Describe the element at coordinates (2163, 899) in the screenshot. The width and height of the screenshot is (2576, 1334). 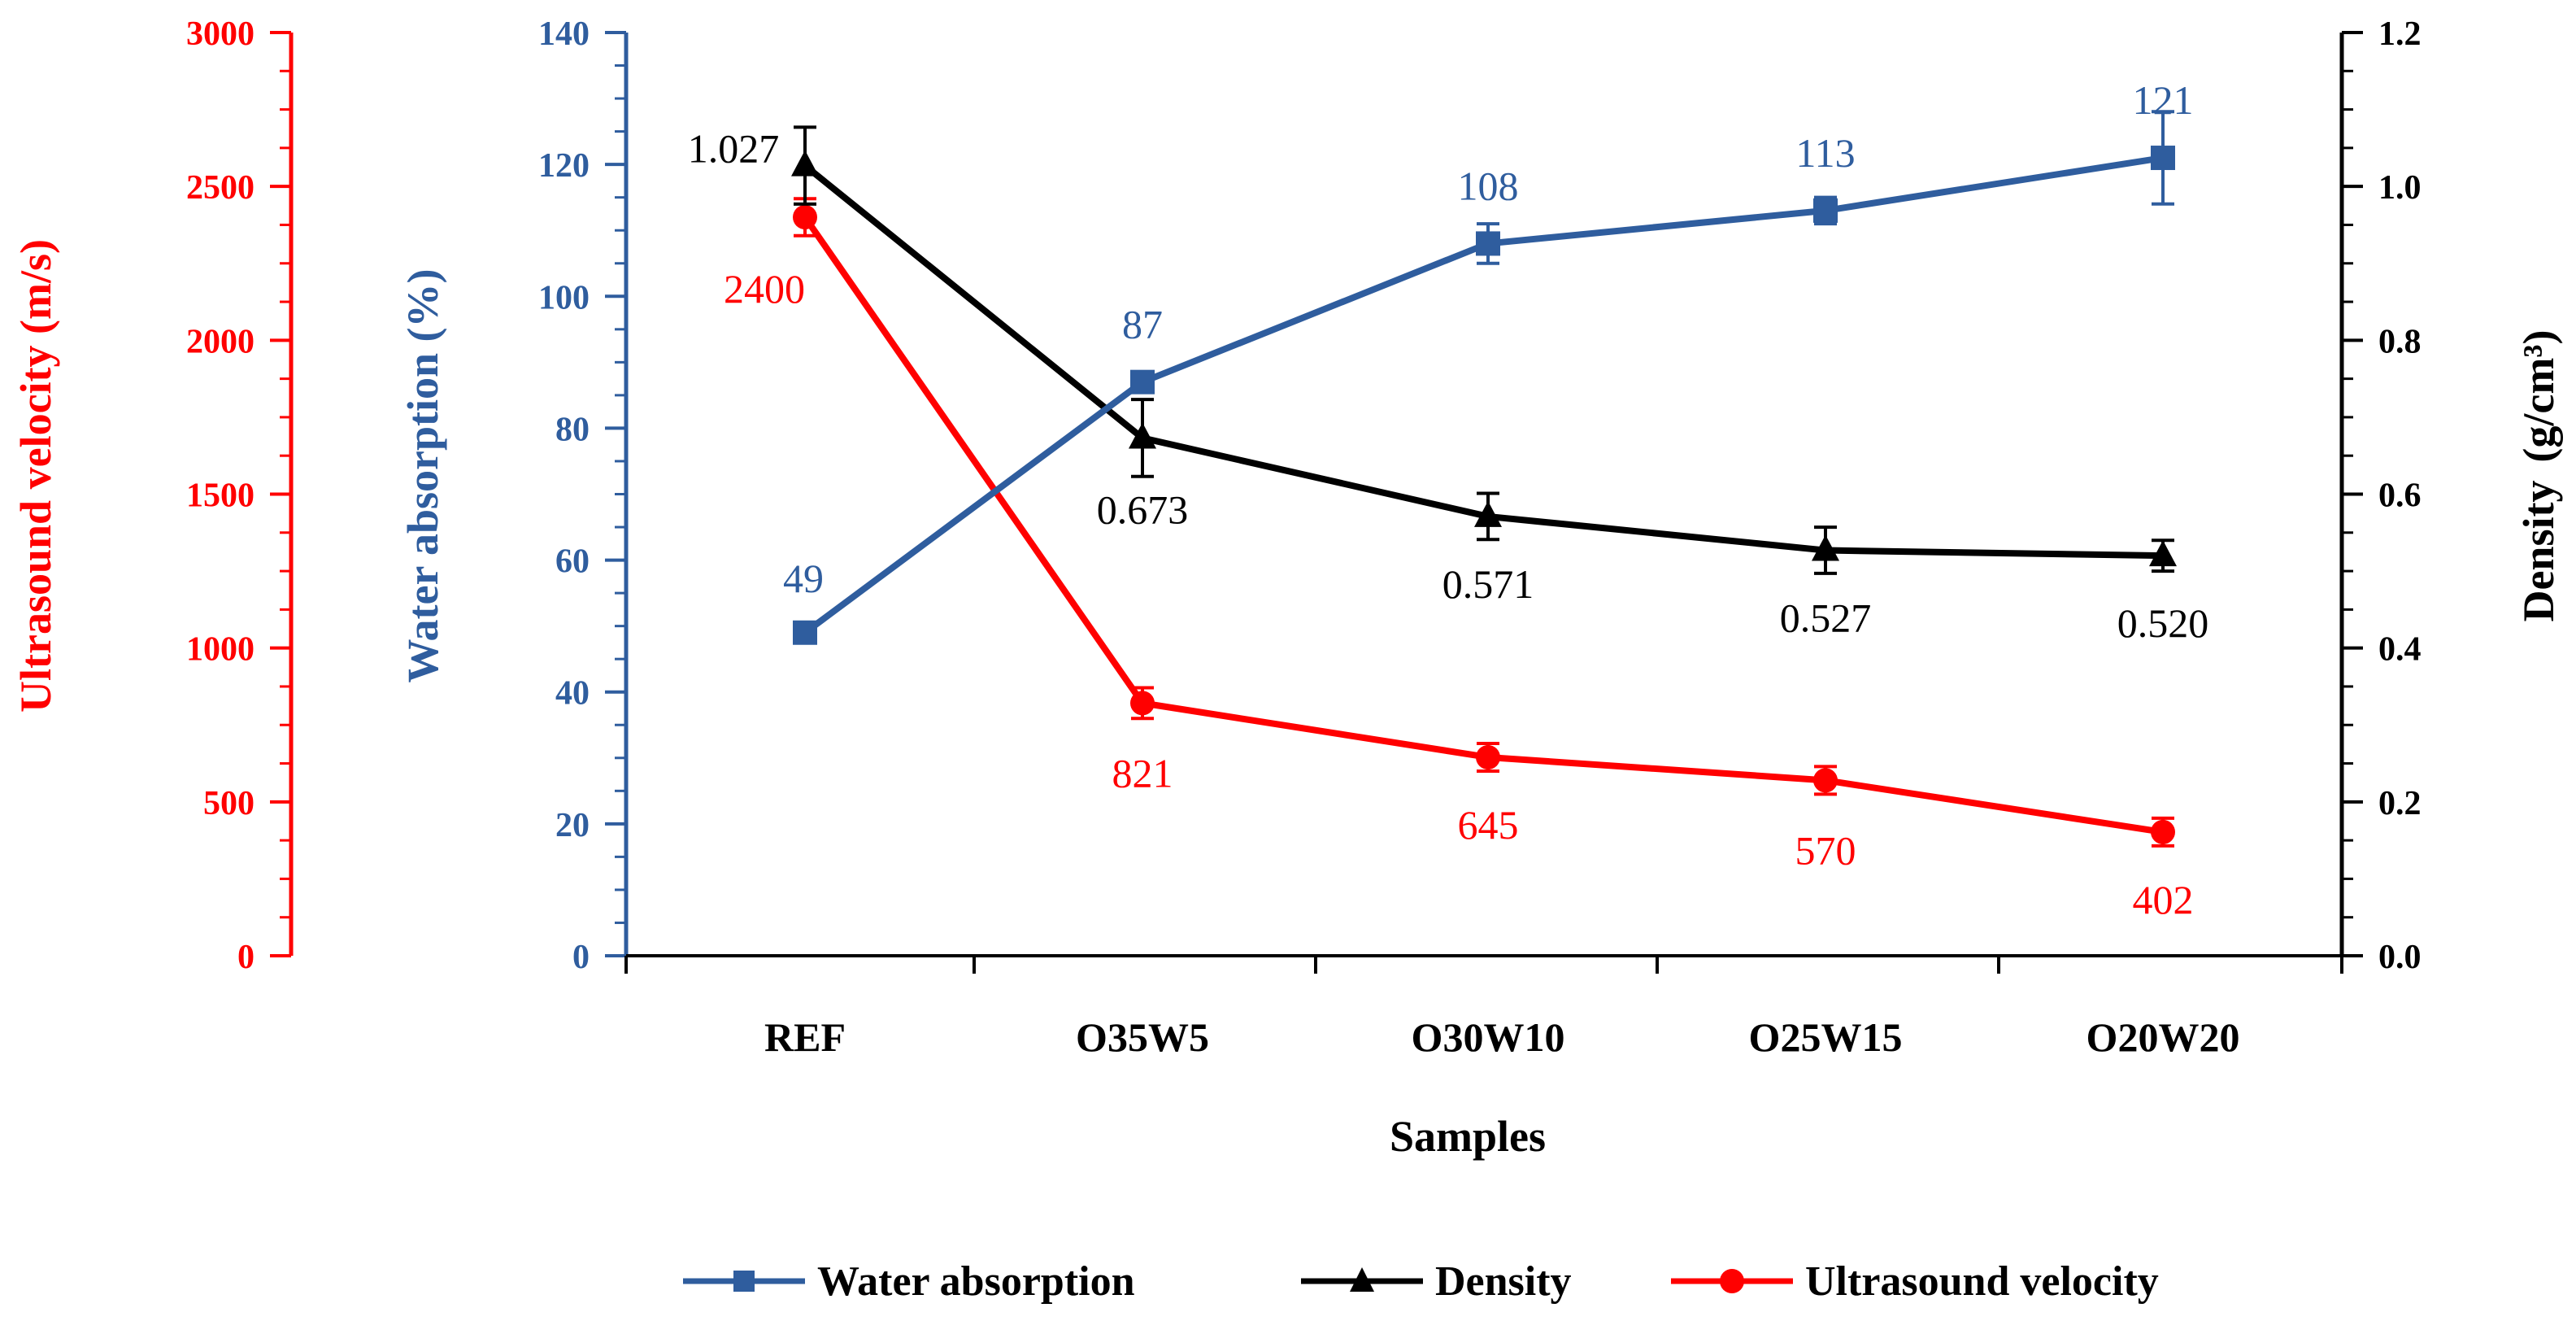
I see `data-label: 402` at that location.